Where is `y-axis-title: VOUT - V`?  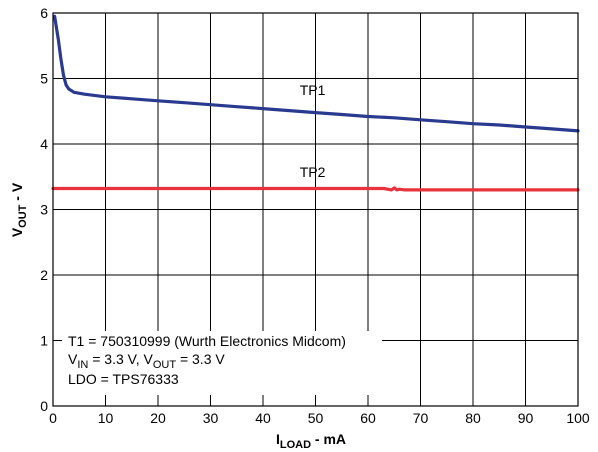 y-axis-title: VOUT - V is located at coordinates (19, 209).